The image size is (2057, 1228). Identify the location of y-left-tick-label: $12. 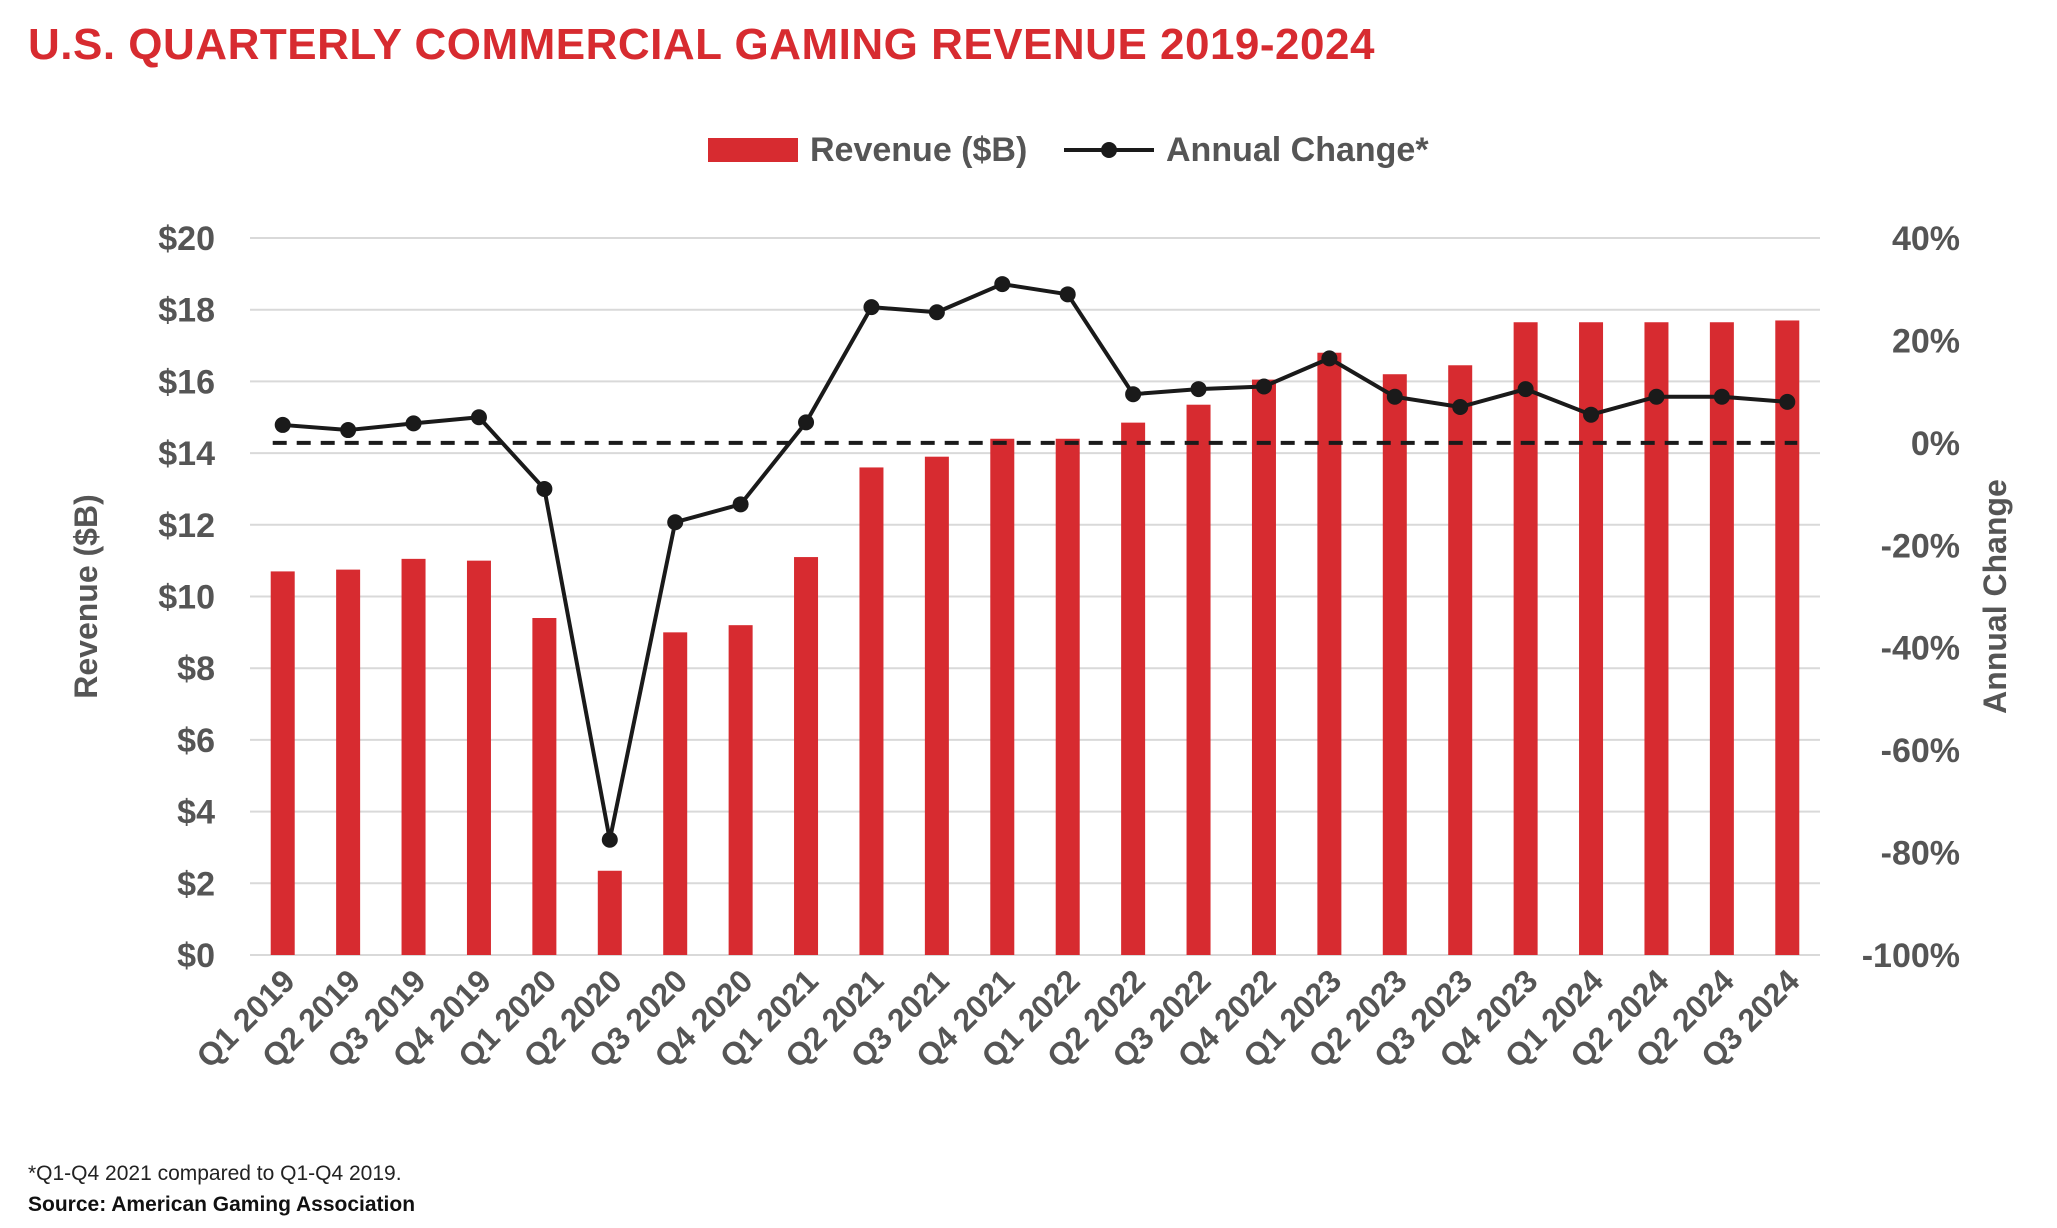
(186, 526).